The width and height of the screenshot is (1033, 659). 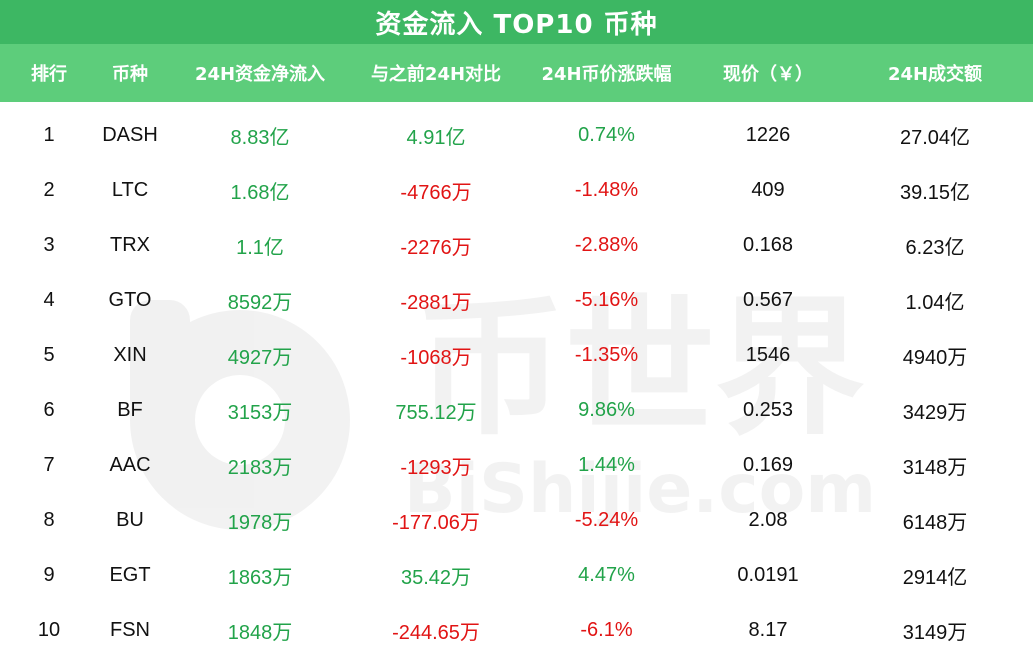 I want to click on change-cell: 1.44%, so click(x=606, y=465).